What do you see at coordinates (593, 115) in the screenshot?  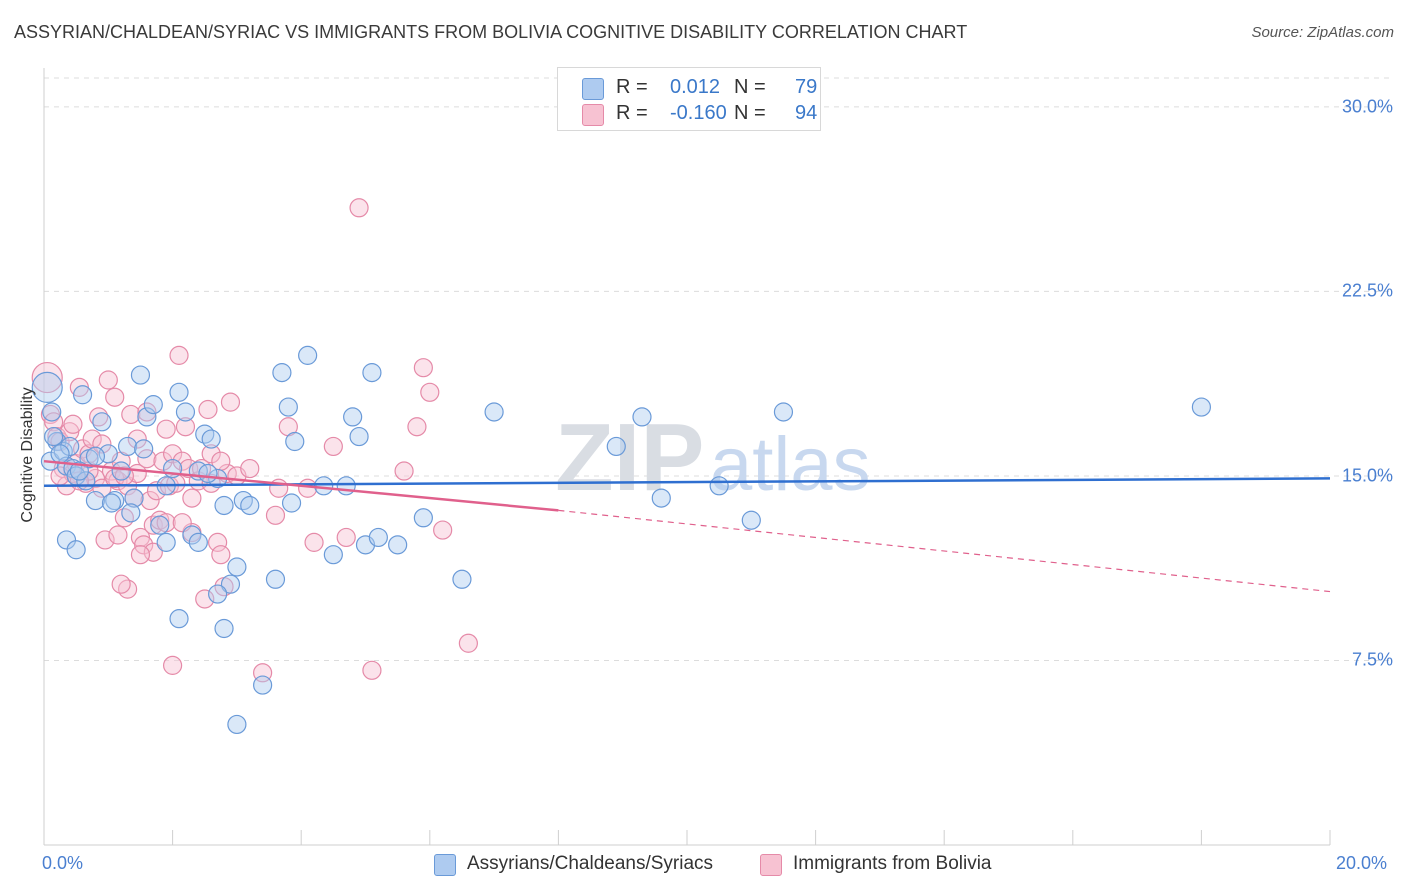 I see `legend-swatch-pink` at bounding box center [593, 115].